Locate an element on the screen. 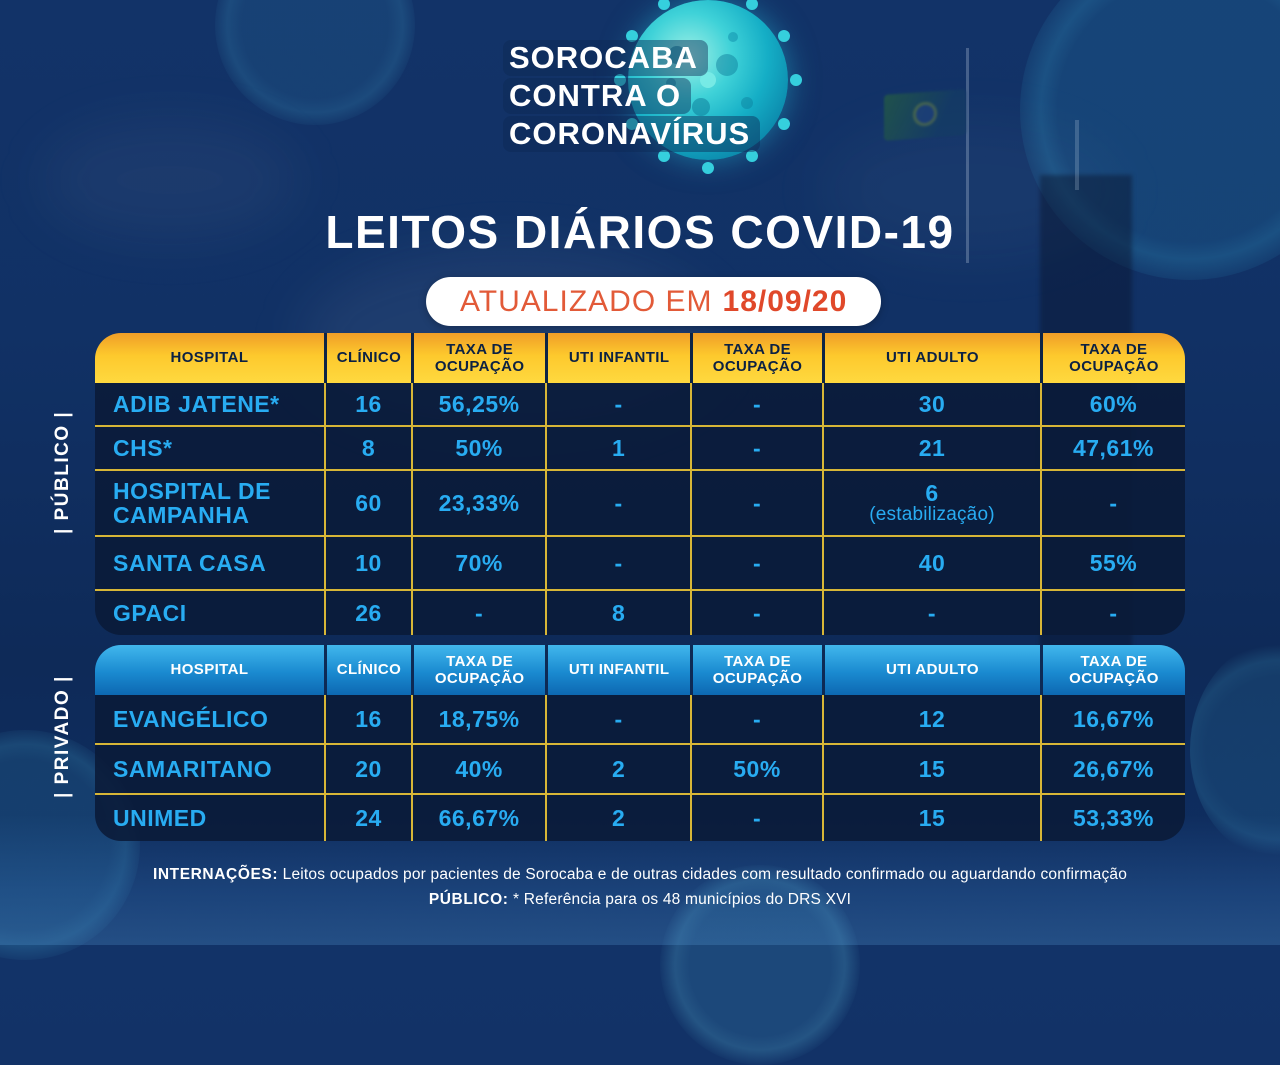 The image size is (1280, 1065). table-row-unimed: UNIMED 24 66,67% 2 - 15 53,33% is located at coordinates (640, 817).